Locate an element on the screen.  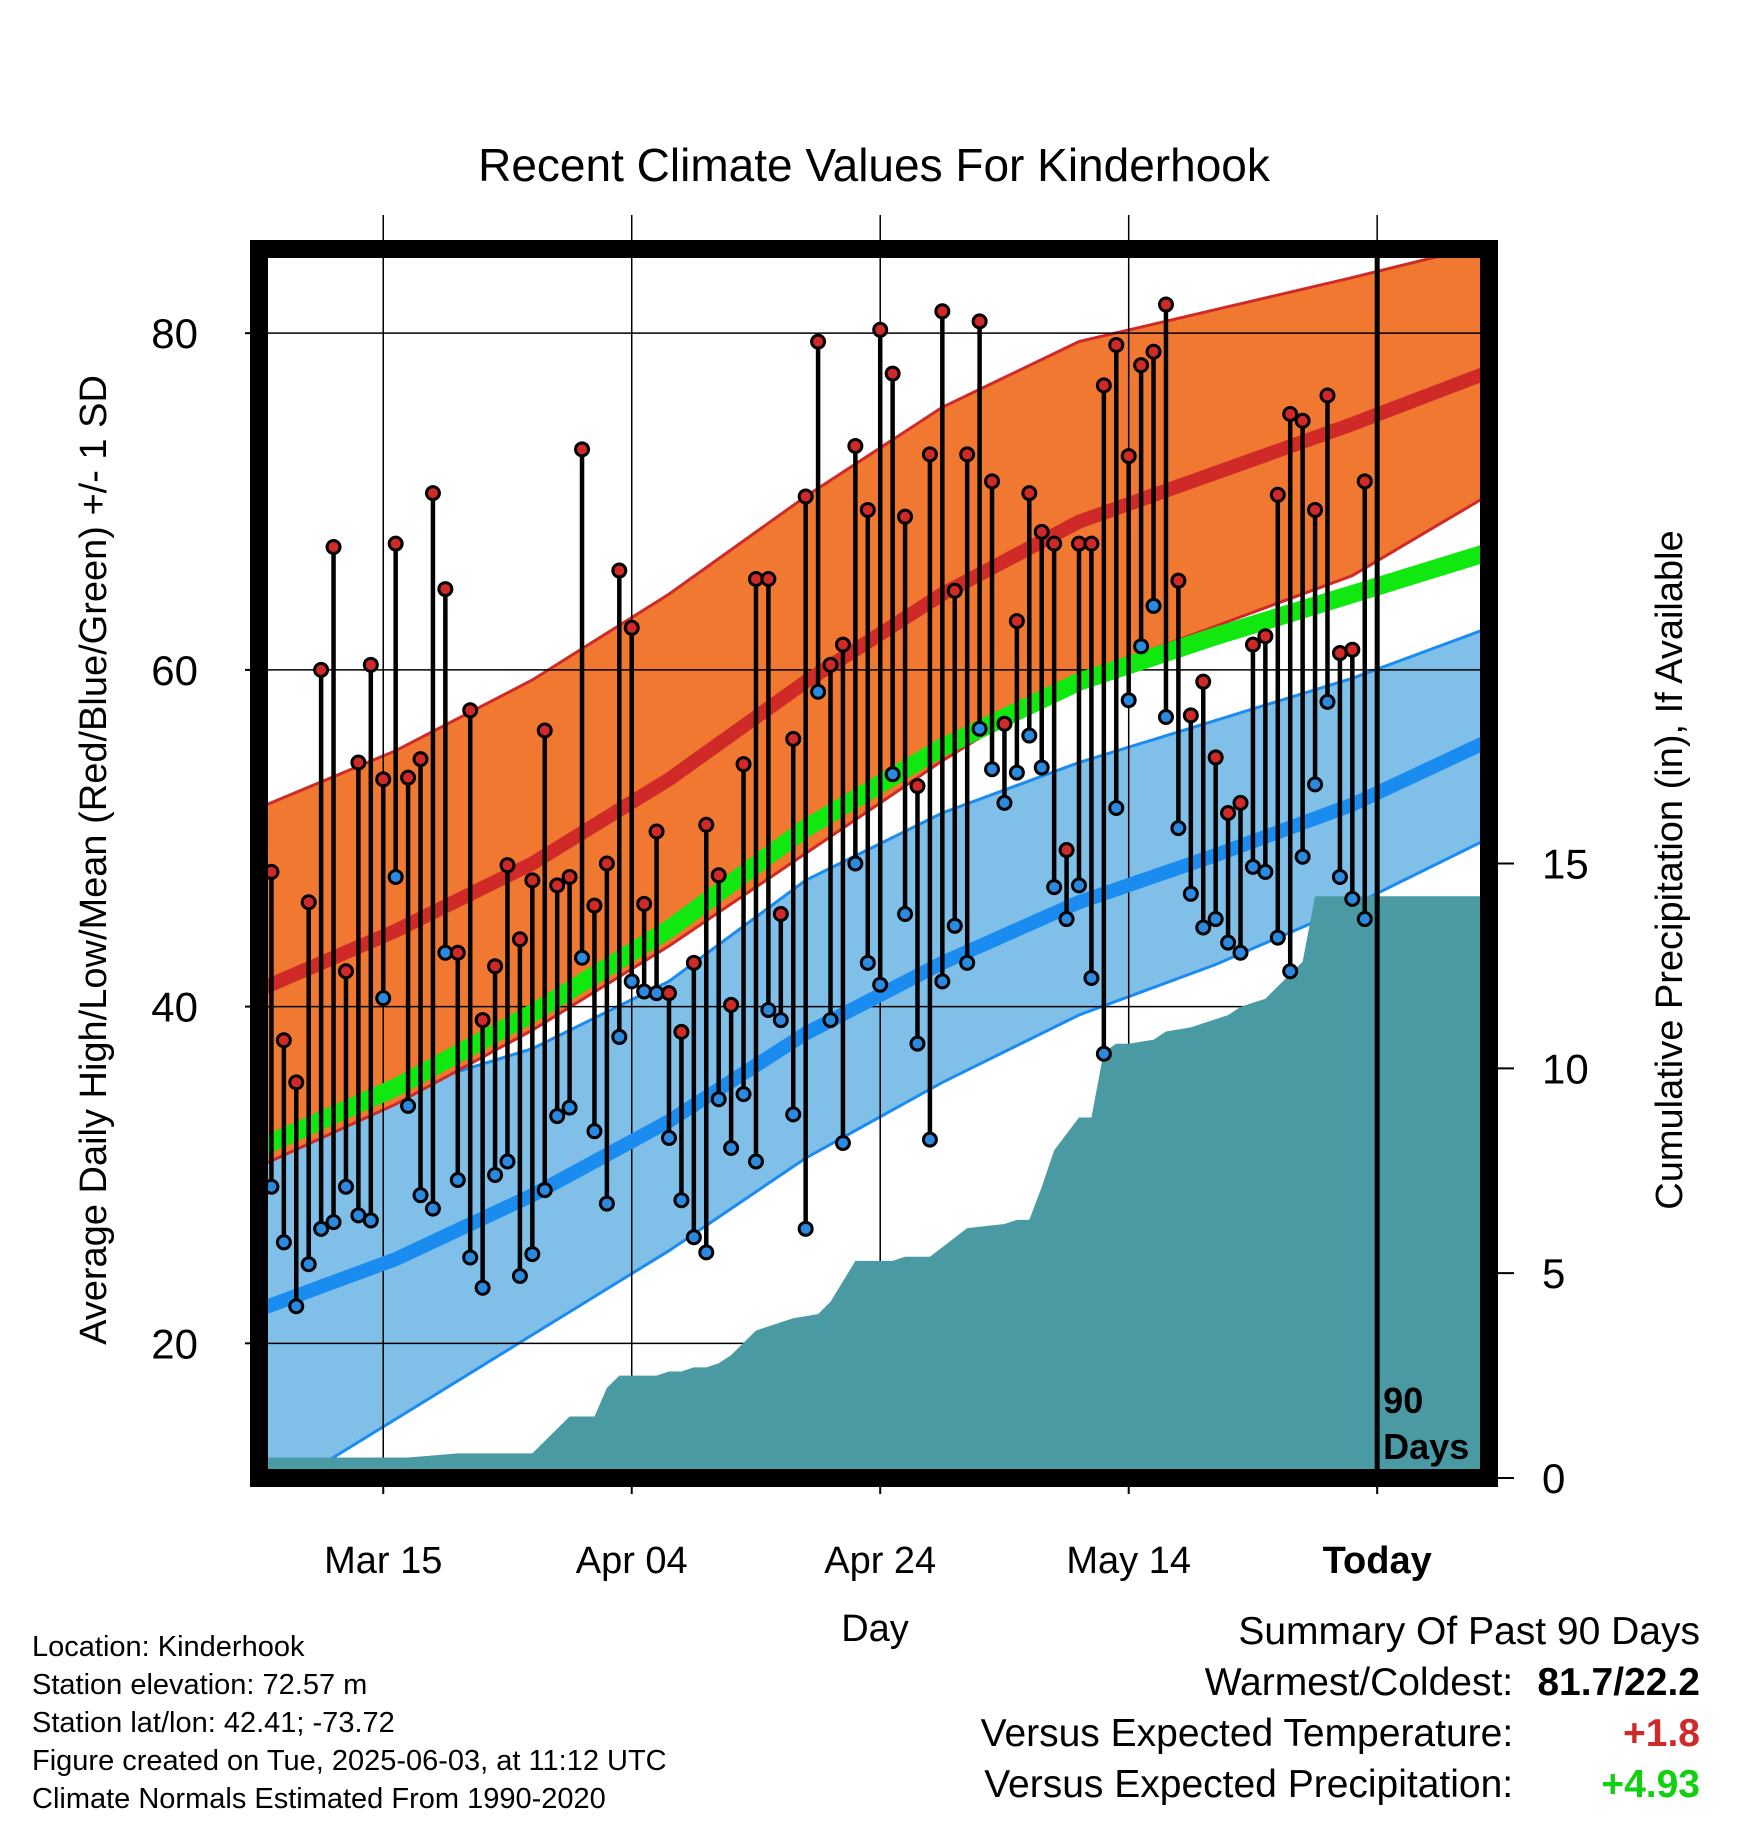
chart-title: Recent Climate Values For Kinderhook is located at coordinates (874, 165).